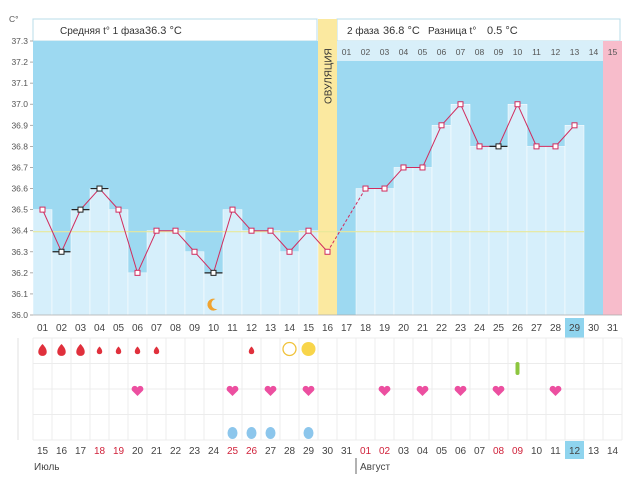 The height and width of the screenshot is (477, 628). I want to click on cycle-day-label: 12, so click(252, 328).